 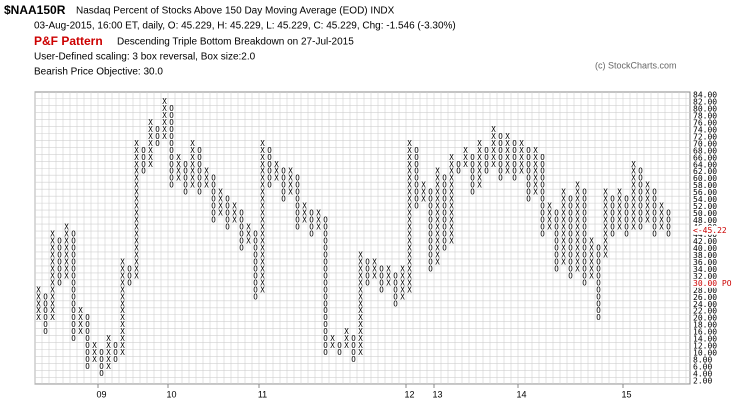 What do you see at coordinates (705, 115) in the screenshot?
I see `y-tick-label: 78.00` at bounding box center [705, 115].